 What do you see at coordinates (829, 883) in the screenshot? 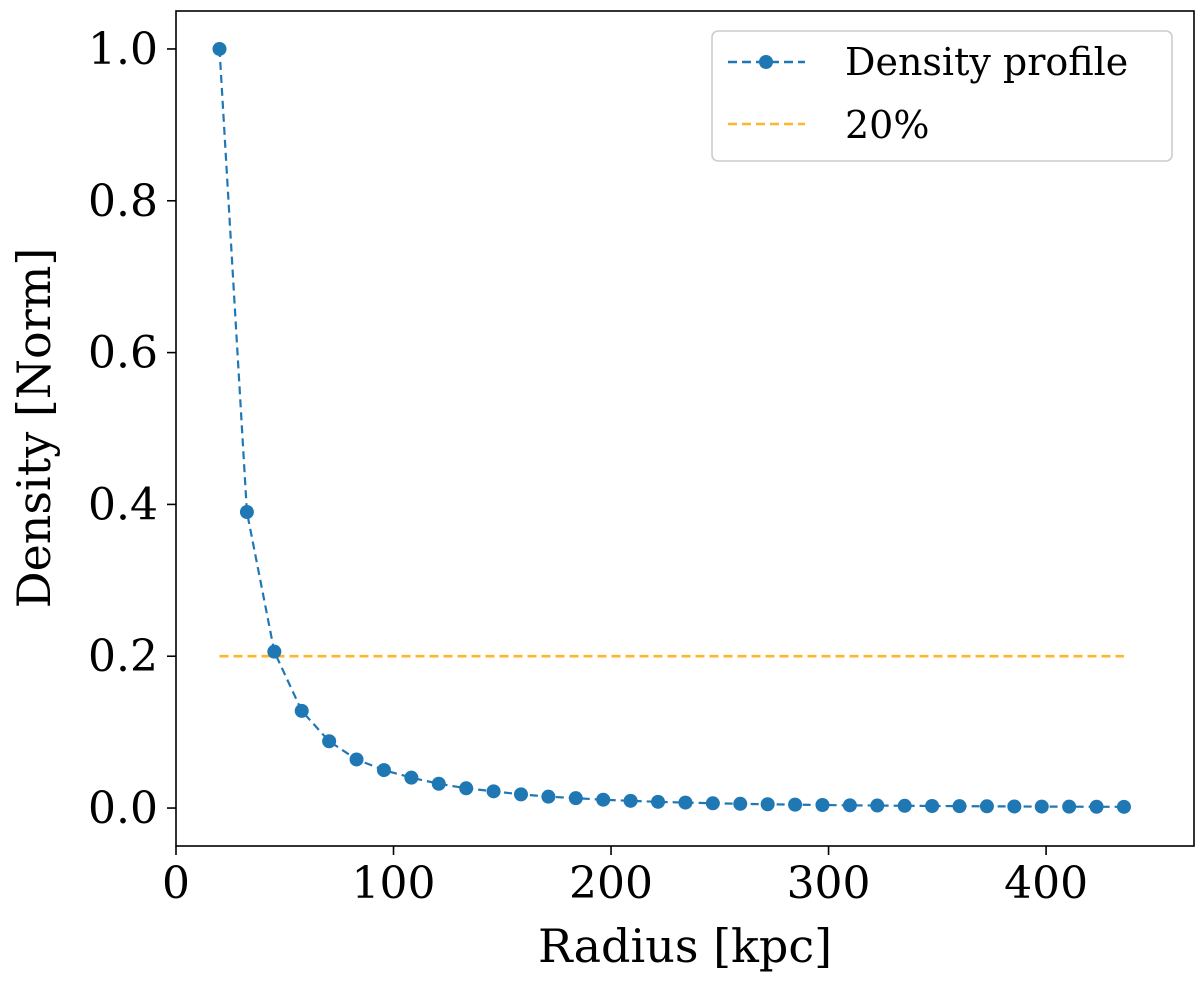
I see `x-tick-label: 300` at bounding box center [829, 883].